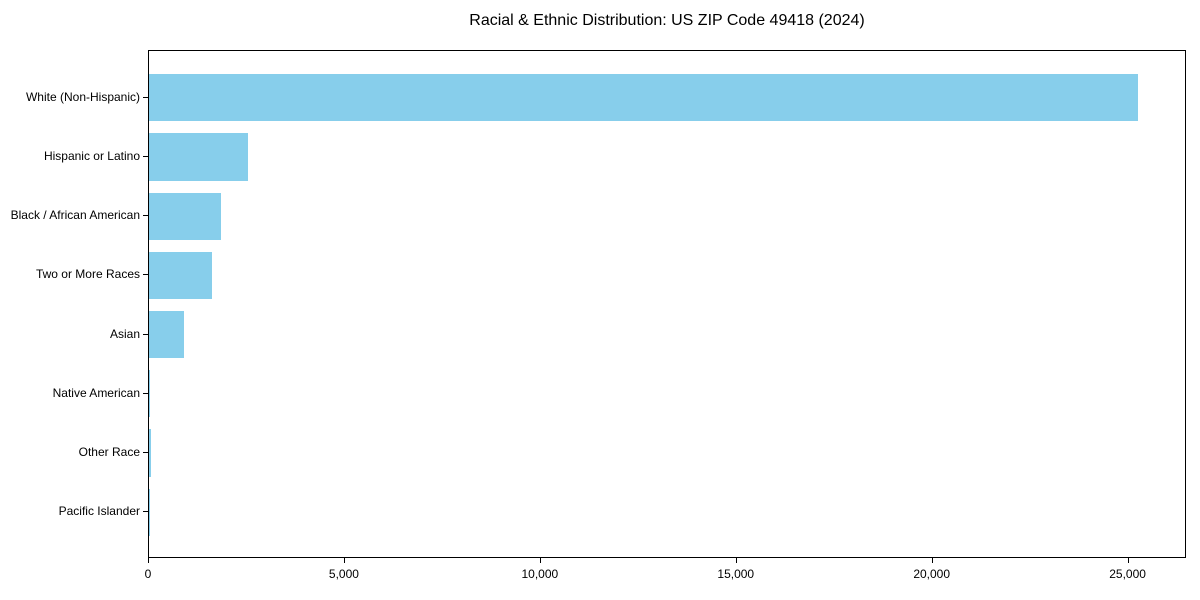 This screenshot has width=1200, height=600. I want to click on y-tick-label: White (Non-Hispanic), so click(82, 96).